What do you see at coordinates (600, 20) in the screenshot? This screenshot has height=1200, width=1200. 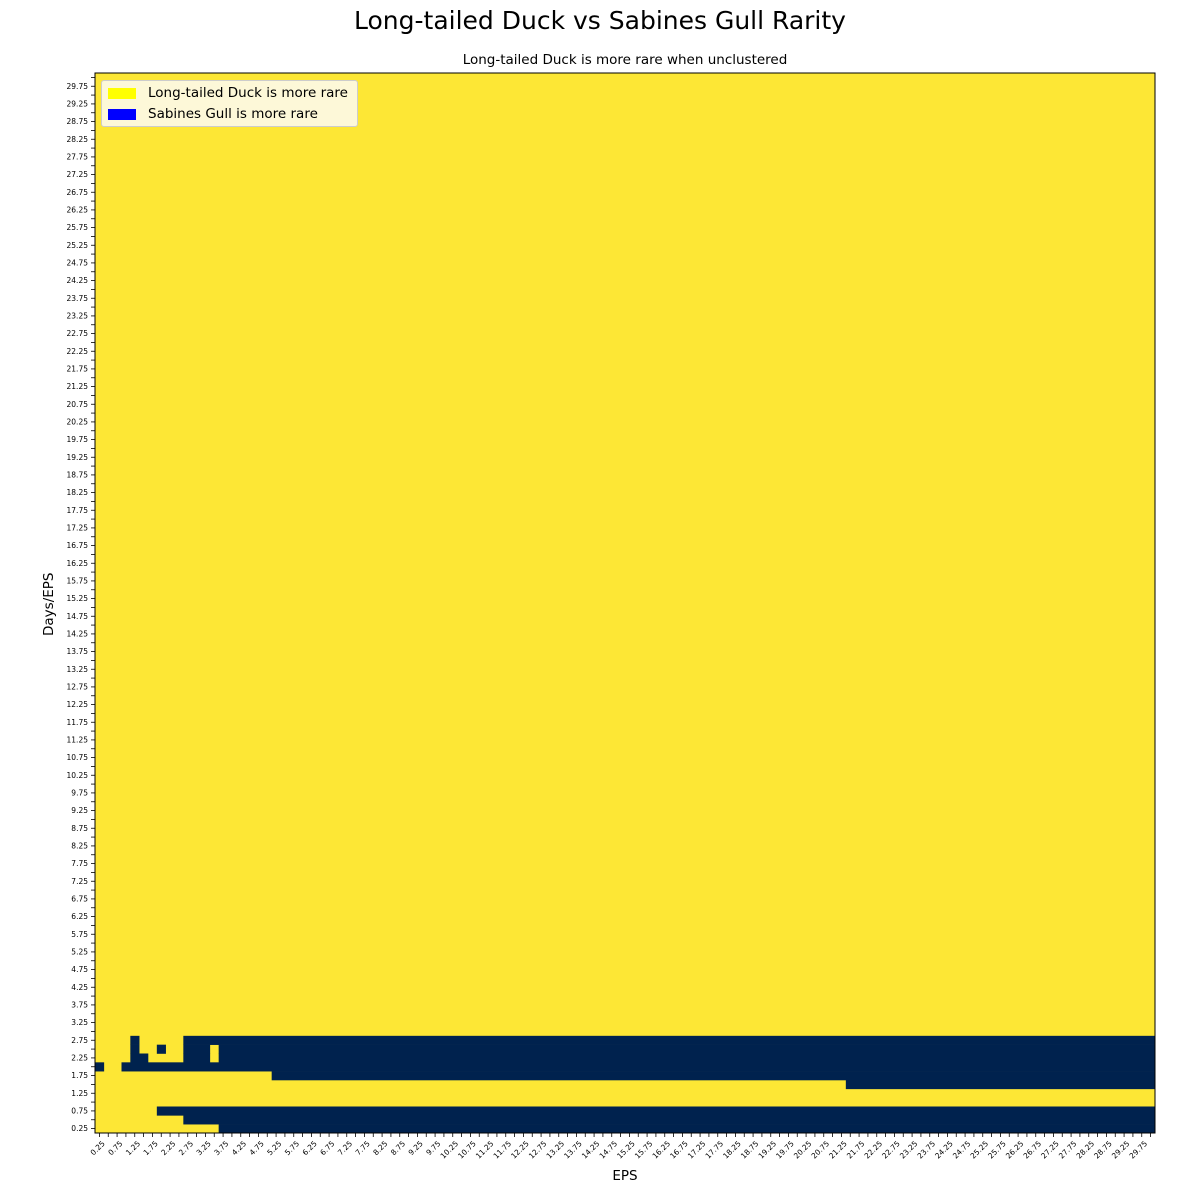 I see `chart-title: Long-tailed Duck vs Sabines Gull Rarity` at bounding box center [600, 20].